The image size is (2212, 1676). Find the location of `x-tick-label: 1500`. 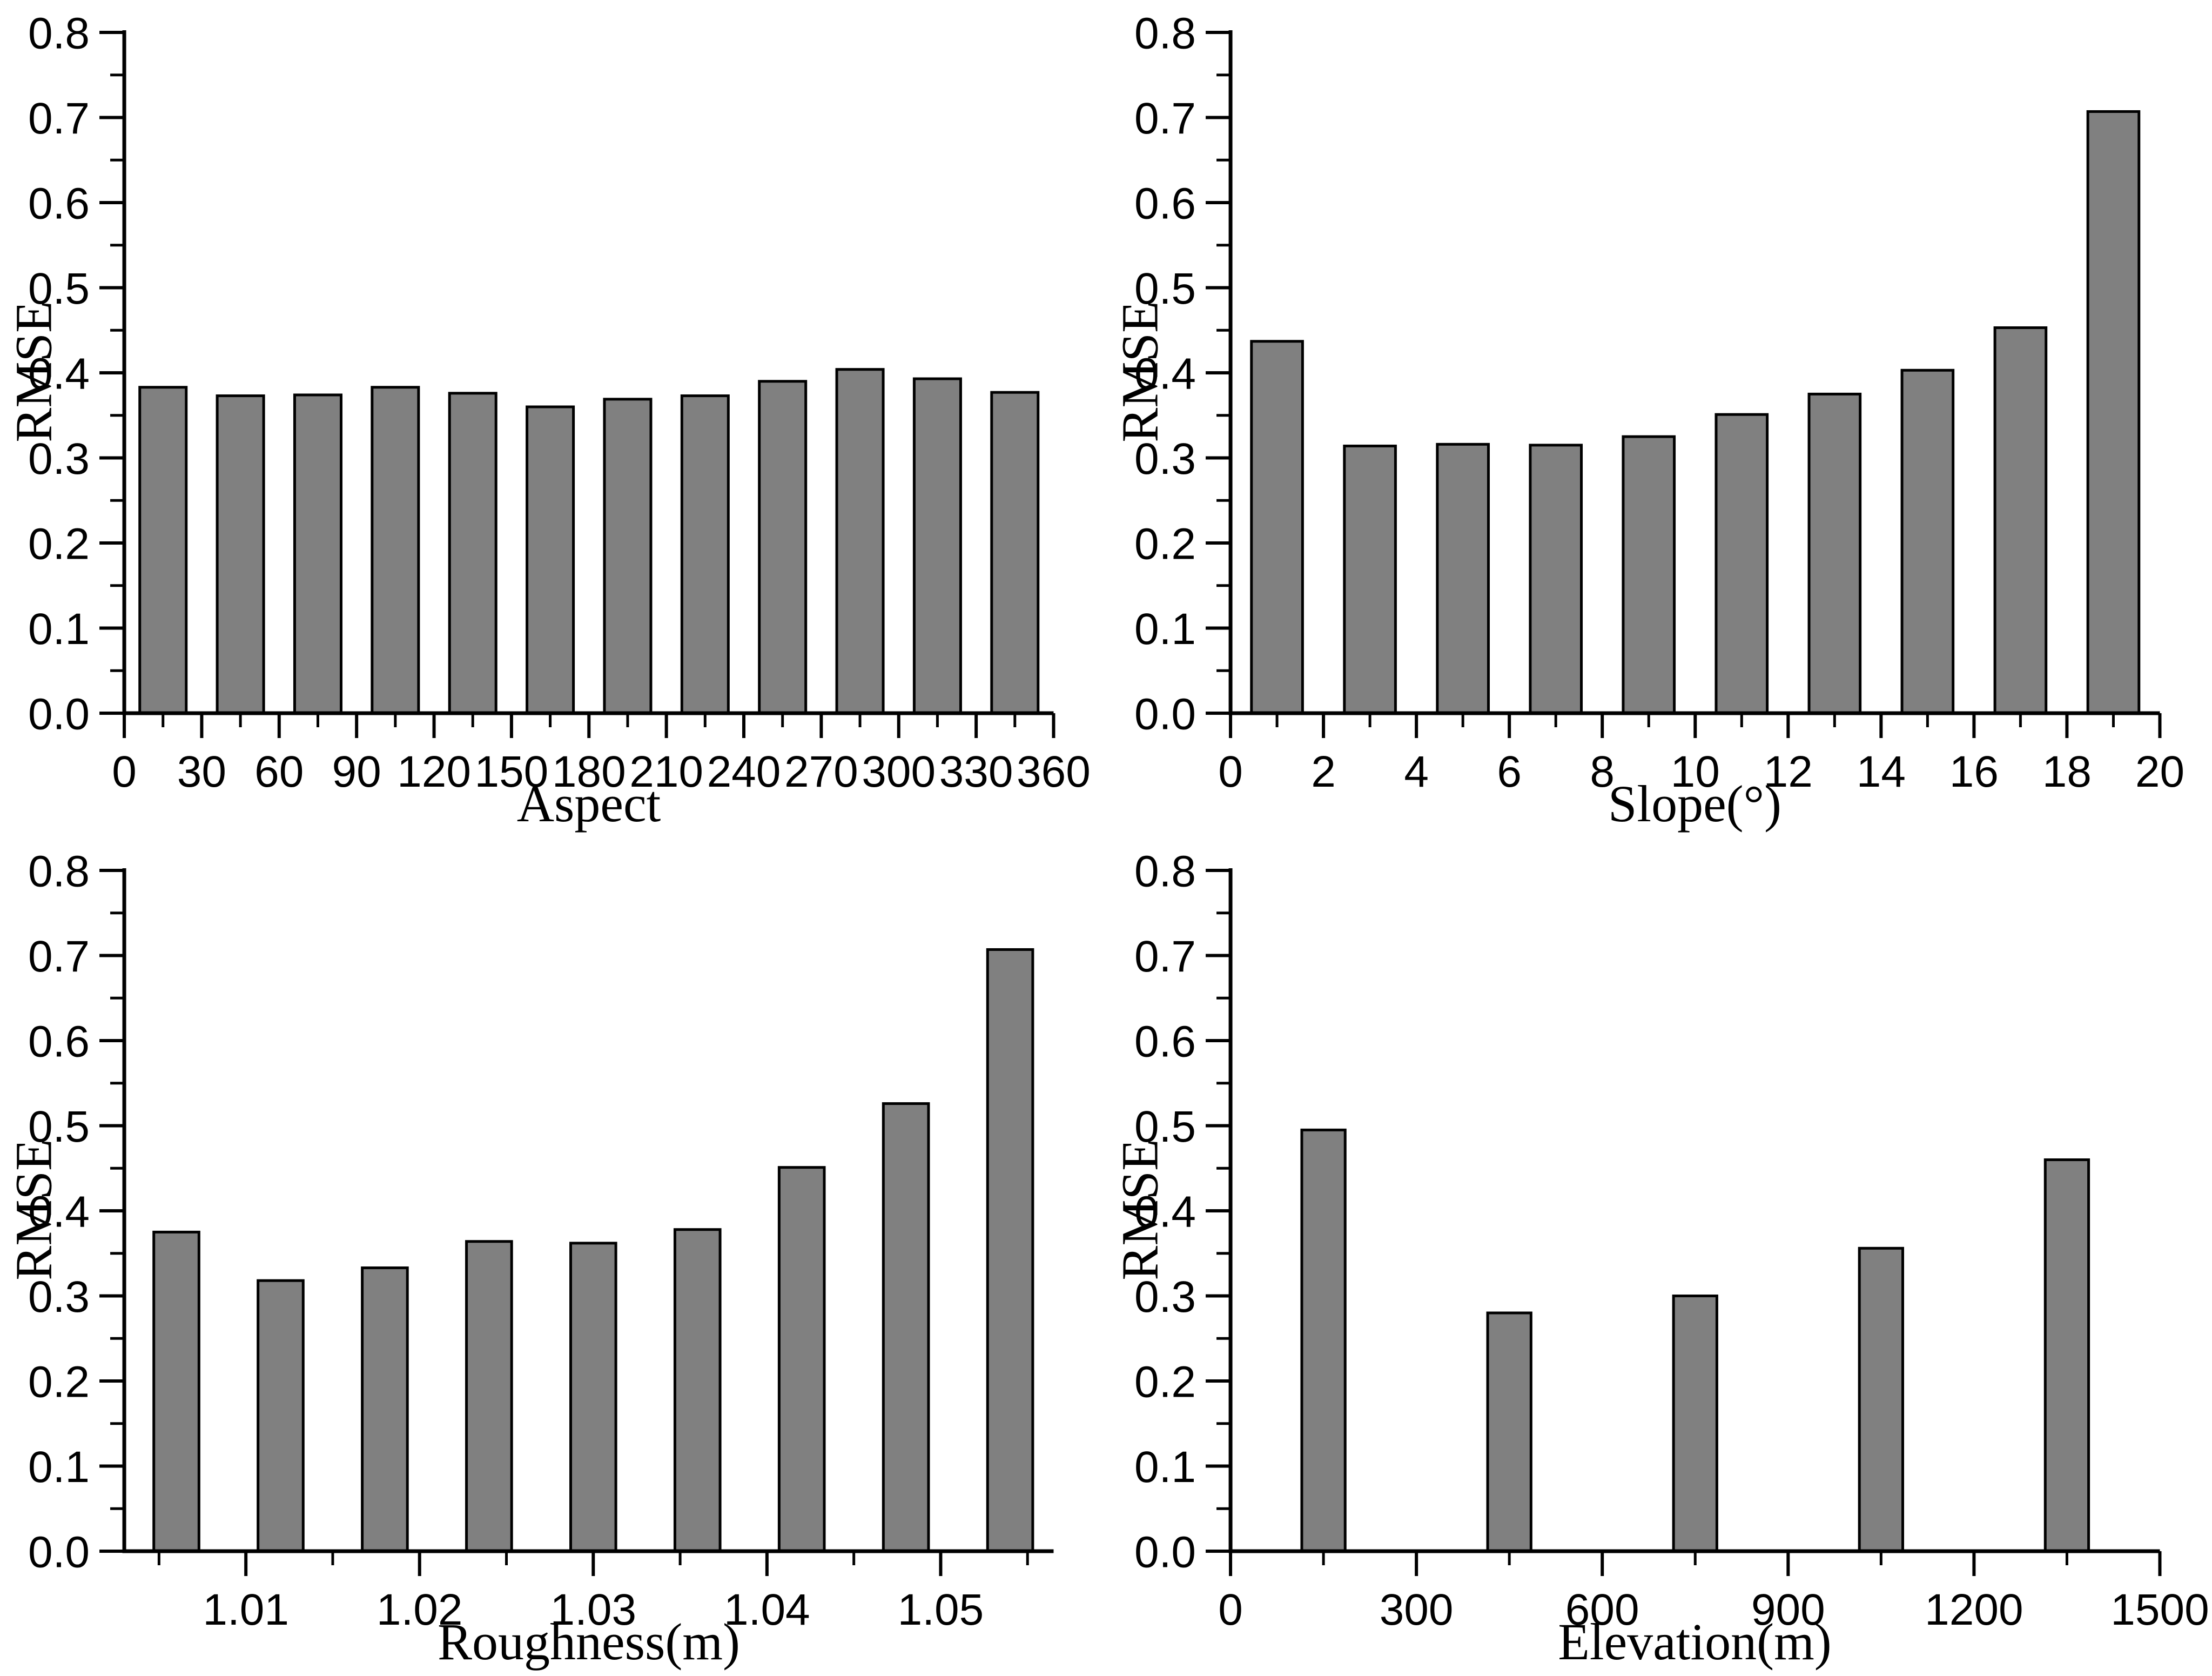

x-tick-label: 1500 is located at coordinates (2159, 1609).